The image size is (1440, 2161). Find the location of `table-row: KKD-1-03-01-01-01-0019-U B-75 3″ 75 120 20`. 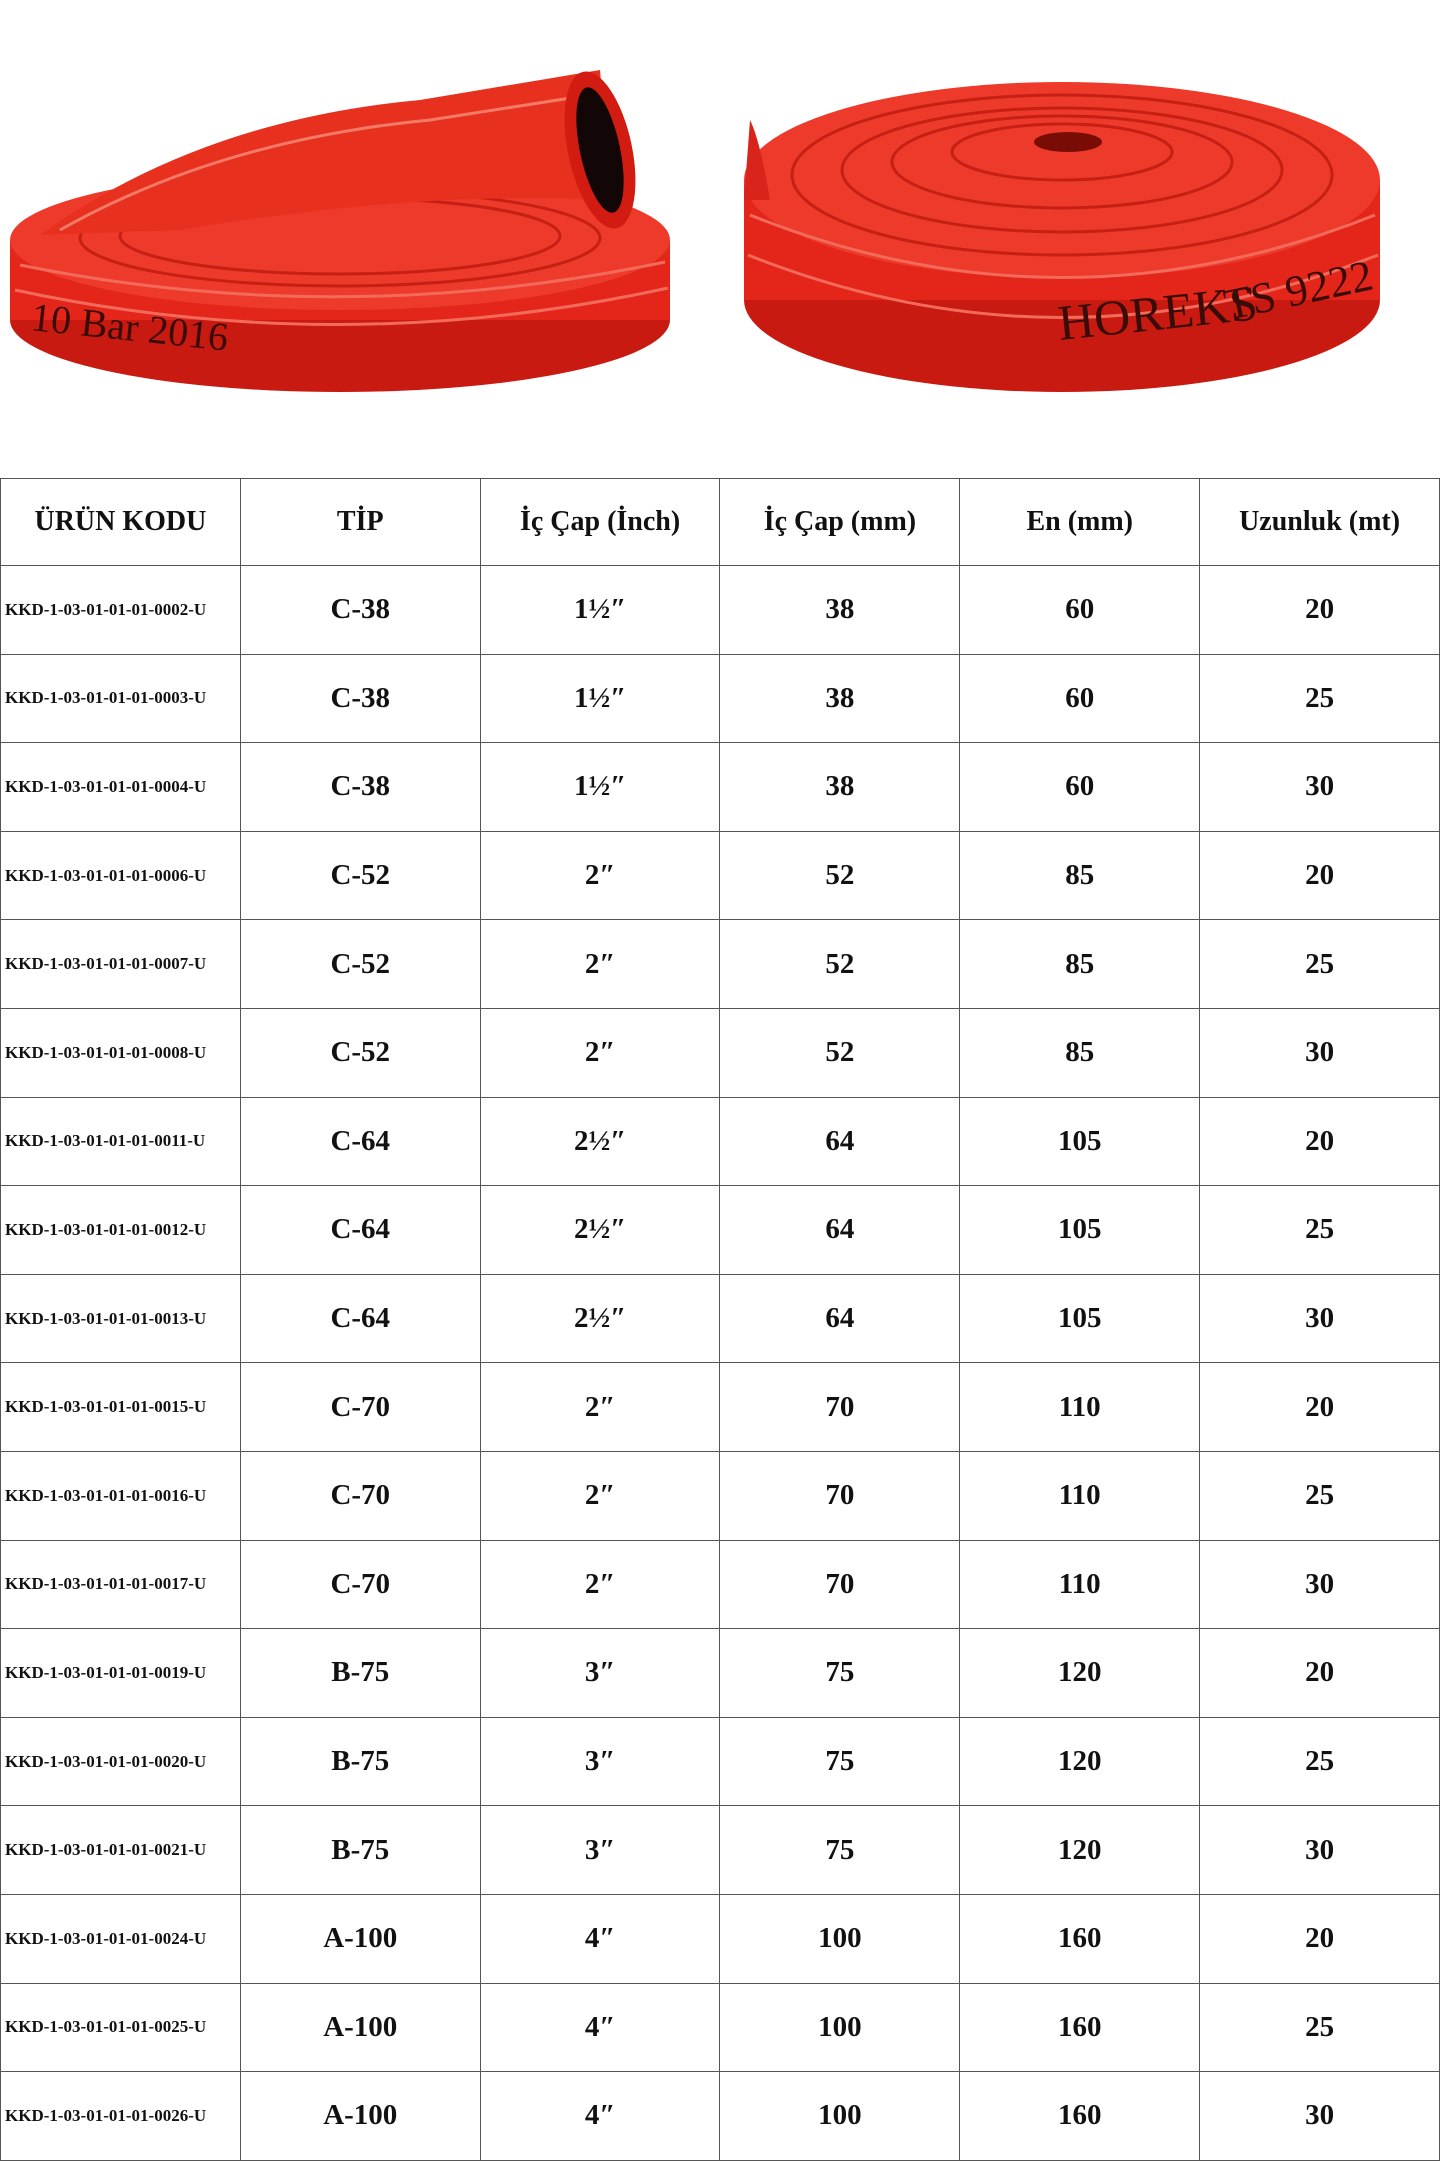

table-row: KKD-1-03-01-01-01-0019-U B-75 3″ 75 120 20 is located at coordinates (720, 1673).